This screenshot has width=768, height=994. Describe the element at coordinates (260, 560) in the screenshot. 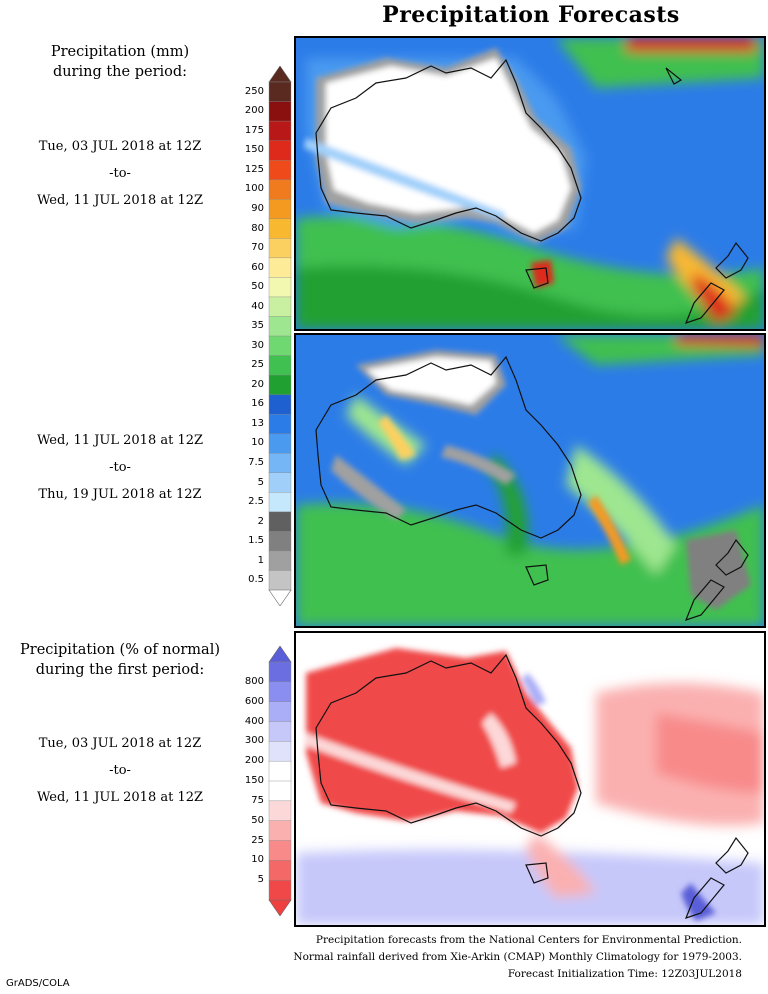

I see `precip-tick-label: 1` at that location.